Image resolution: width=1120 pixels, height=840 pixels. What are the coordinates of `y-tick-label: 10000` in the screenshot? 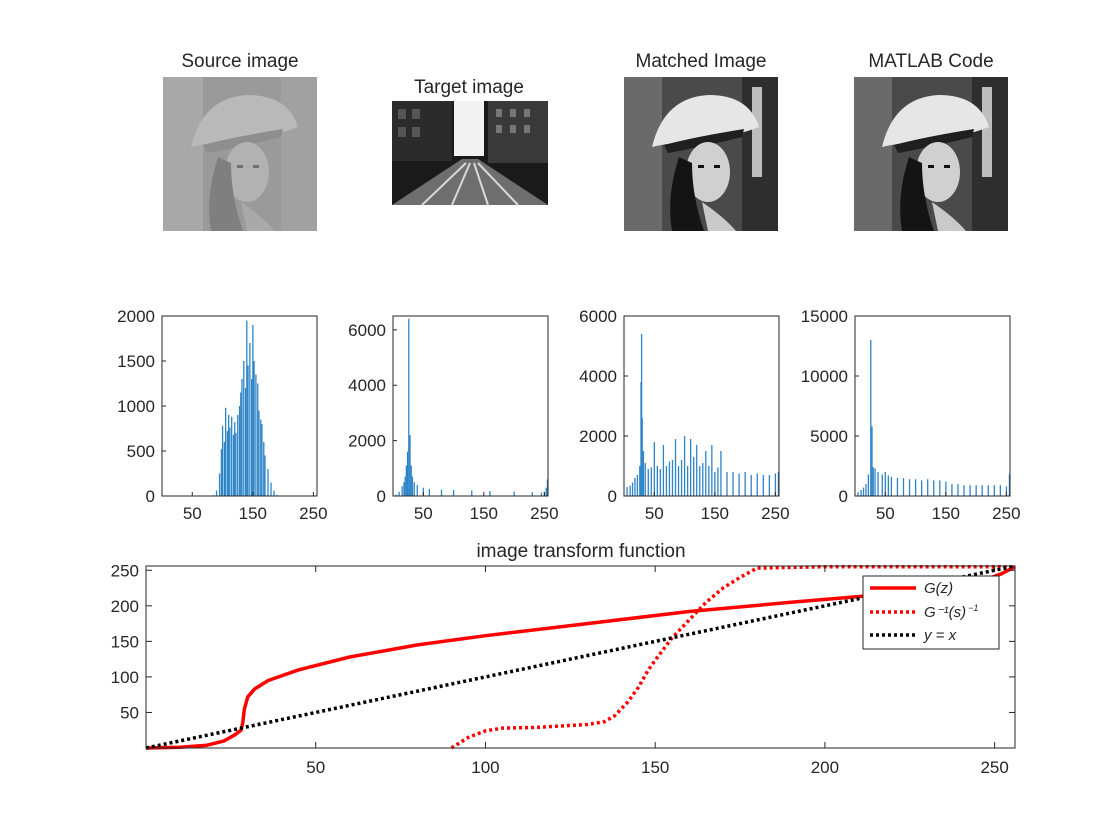 It's located at (824, 376).